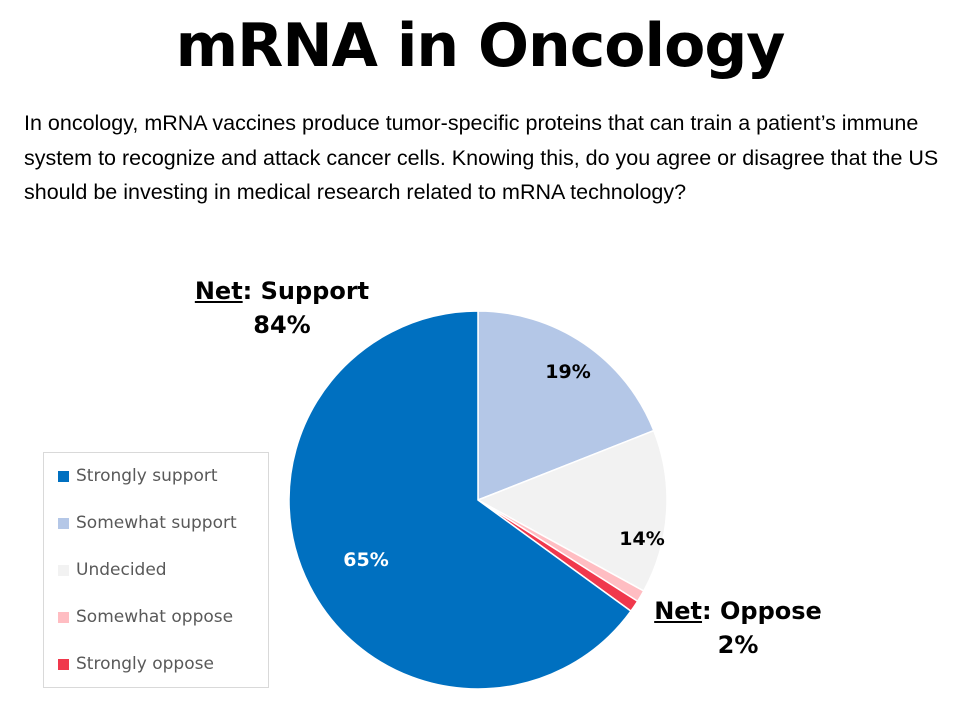  Describe the element at coordinates (480, 46) in the screenshot. I see `page-title: mRNA in Oncology` at that location.